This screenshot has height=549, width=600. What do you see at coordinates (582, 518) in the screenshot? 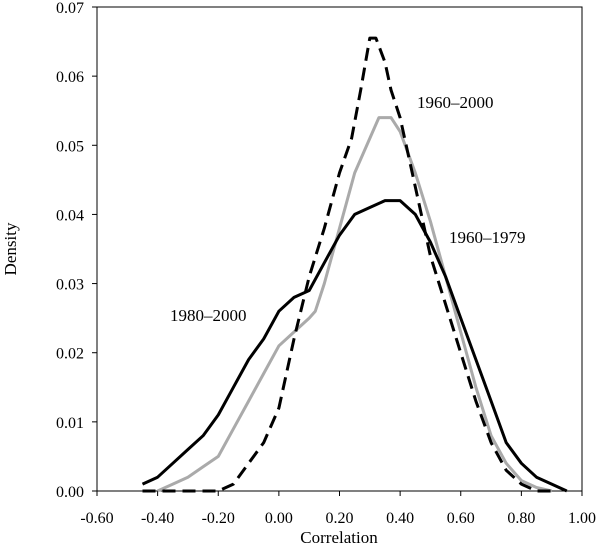
I see `x-tick-label: 1.00` at bounding box center [582, 518].